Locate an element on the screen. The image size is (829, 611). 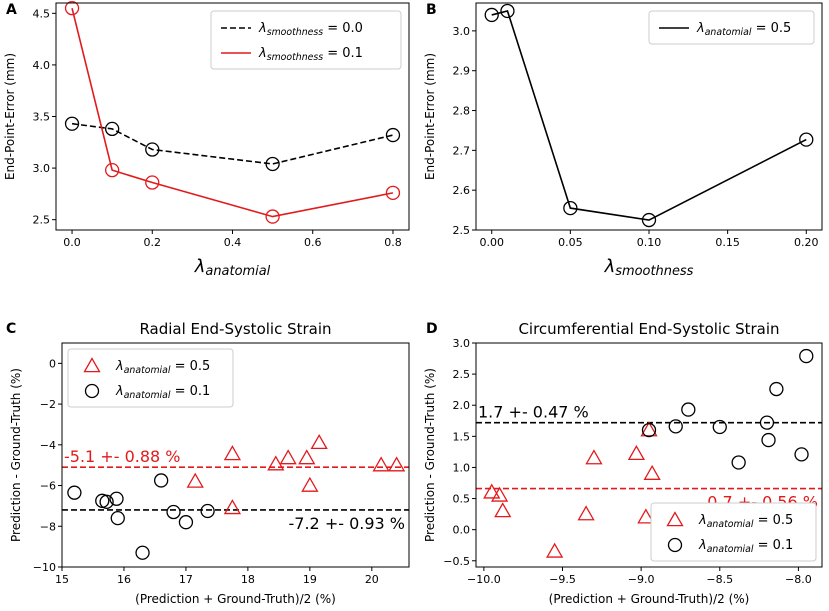
chart-title: Radial End-Systolic Strain is located at coordinates (235, 329).